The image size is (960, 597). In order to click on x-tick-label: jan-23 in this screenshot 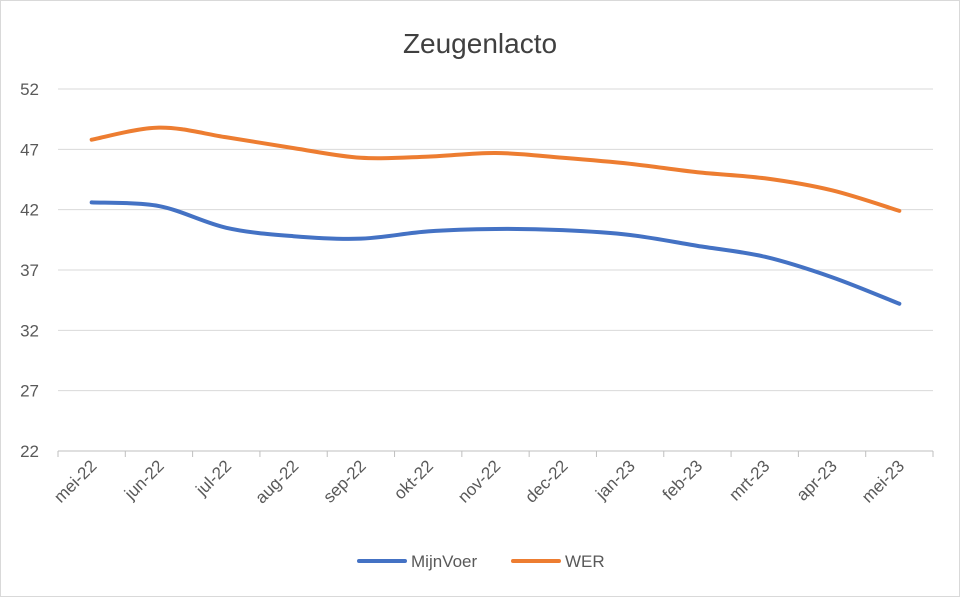, I will do `click(615, 480)`.